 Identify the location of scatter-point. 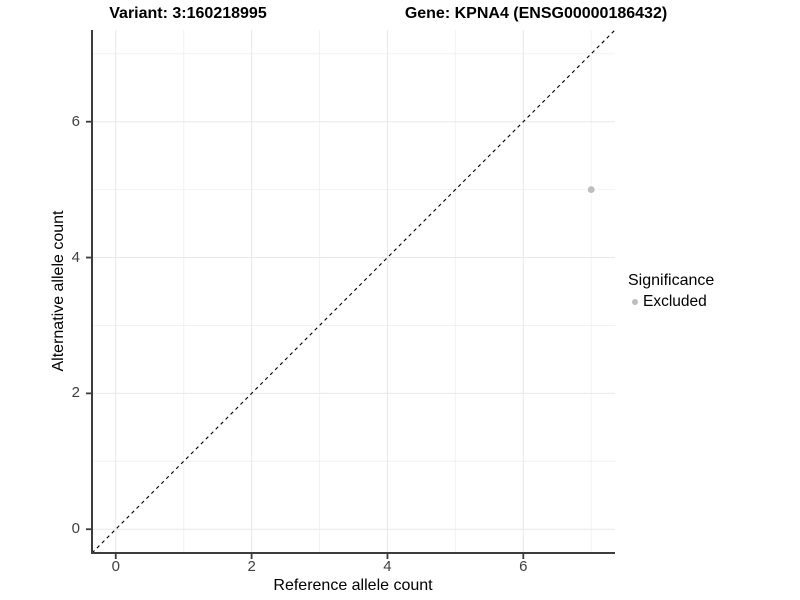
(591, 190).